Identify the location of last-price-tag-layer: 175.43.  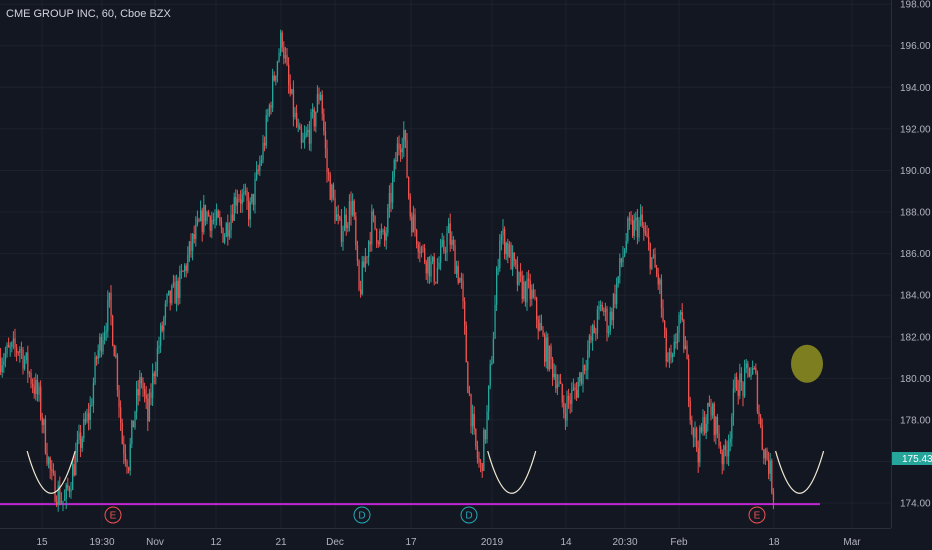
(912, 458).